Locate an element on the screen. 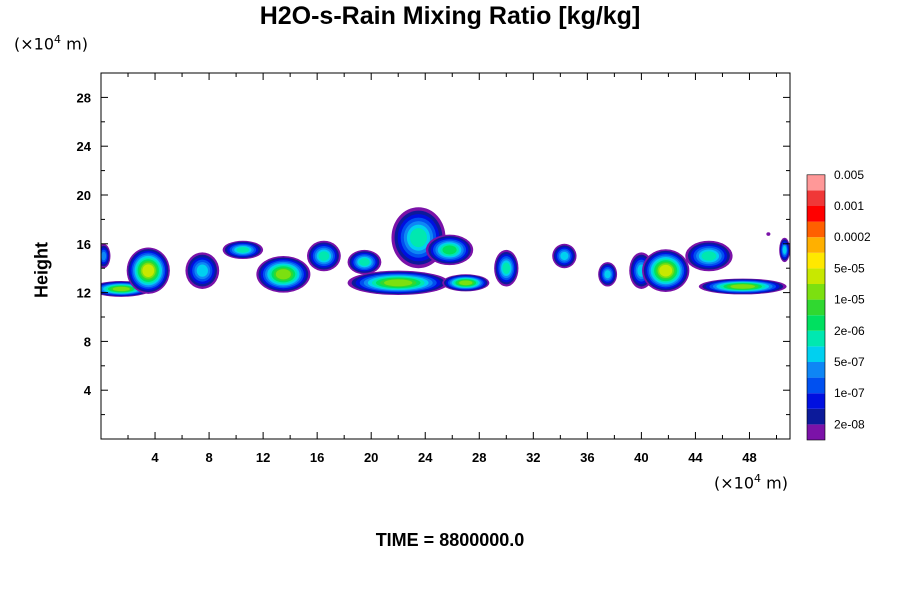  contour-field is located at coordinates (445, 252).